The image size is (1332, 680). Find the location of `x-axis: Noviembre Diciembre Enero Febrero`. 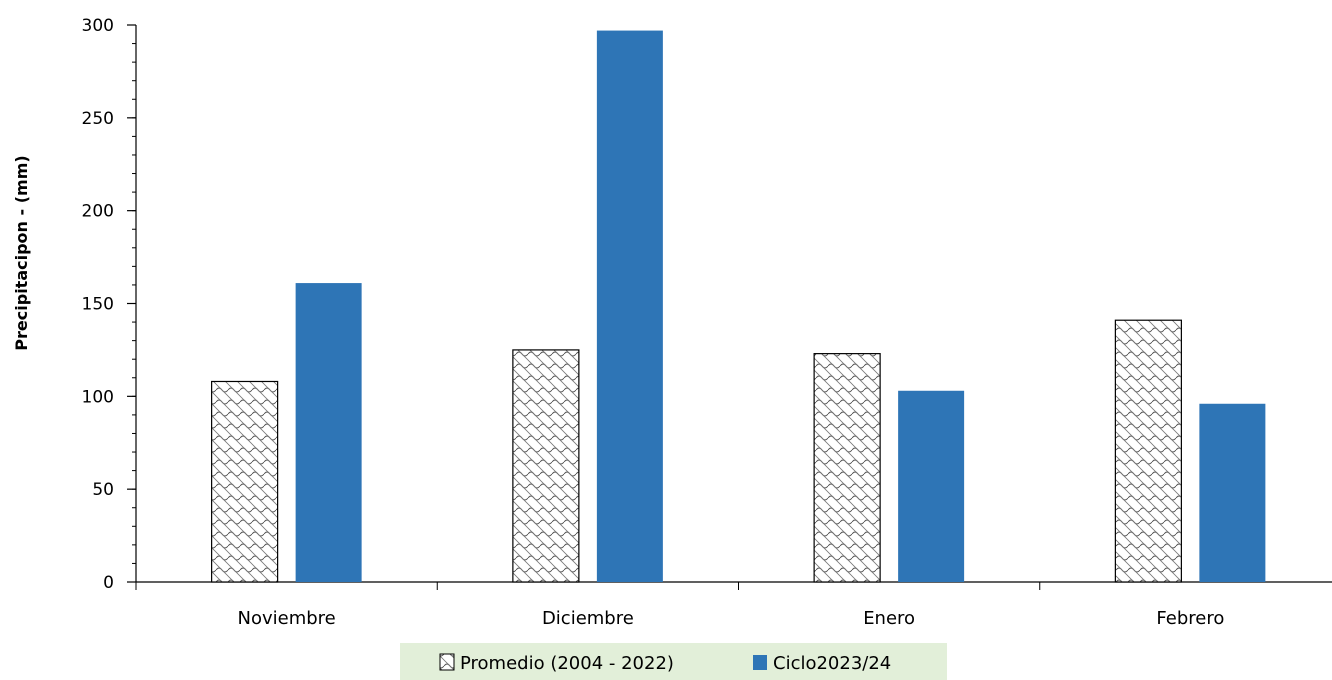

x-axis: Noviembre Diciembre Enero Febrero is located at coordinates (733, 605).